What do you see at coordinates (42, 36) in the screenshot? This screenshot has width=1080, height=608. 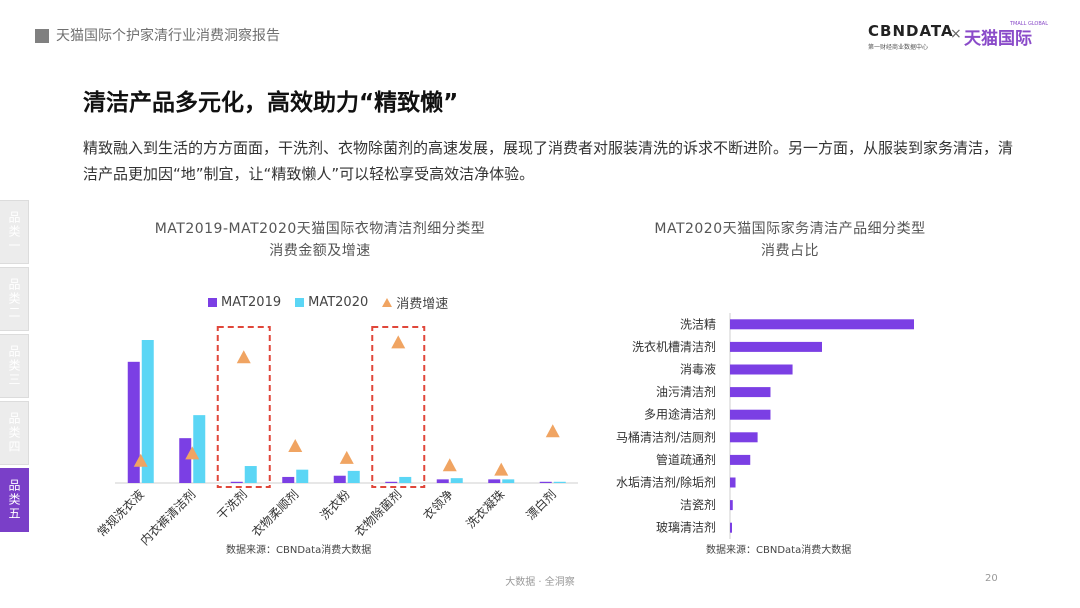 I see `header-square-icon` at bounding box center [42, 36].